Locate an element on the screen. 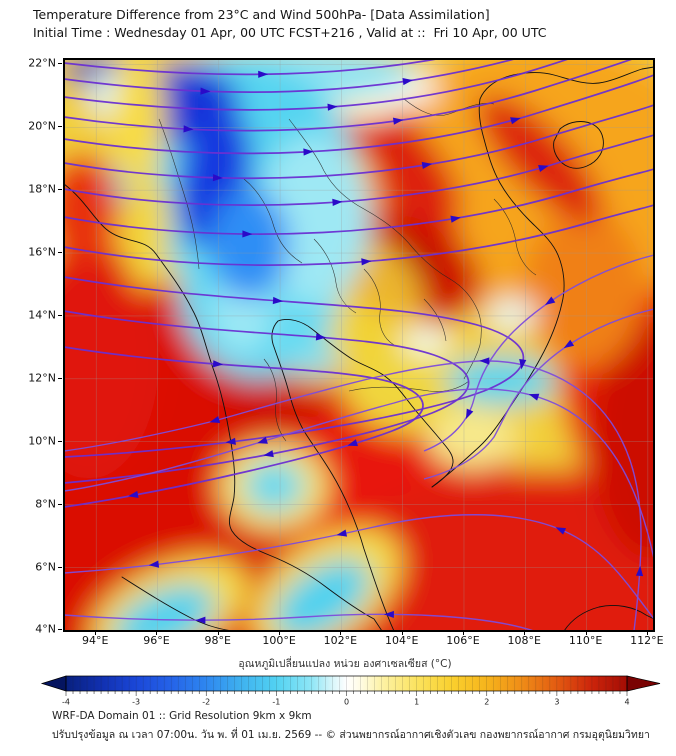 The width and height of the screenshot is (676, 756). colorbar-tick-labels: -4 -3 -2 -1 0 1 2 3 4 is located at coordinates (346, 702).